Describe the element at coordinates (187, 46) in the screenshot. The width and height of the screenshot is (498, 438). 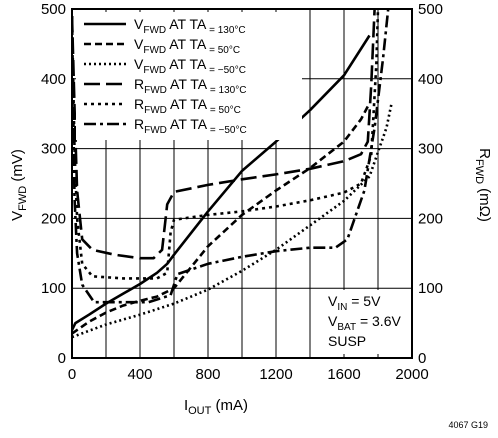
I see `legend-entry: VFWD AT TA = 50°C` at that location.